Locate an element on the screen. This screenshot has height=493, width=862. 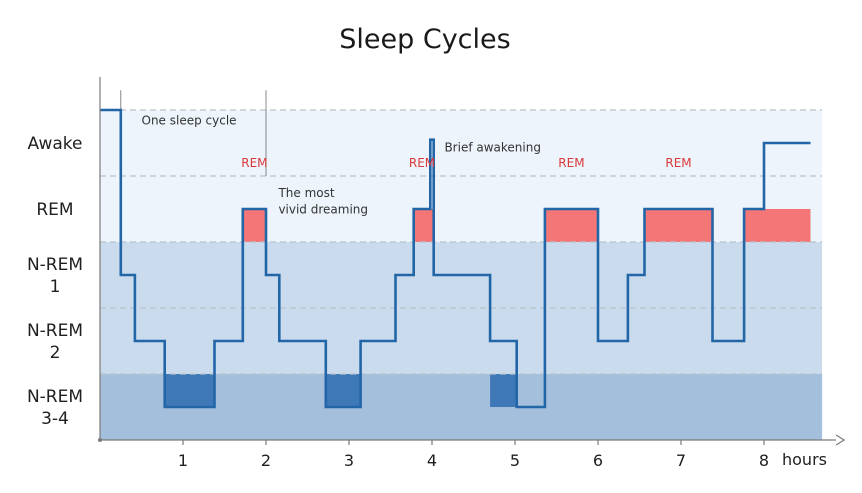
stage-label-line: 2 is located at coordinates (55, 353).